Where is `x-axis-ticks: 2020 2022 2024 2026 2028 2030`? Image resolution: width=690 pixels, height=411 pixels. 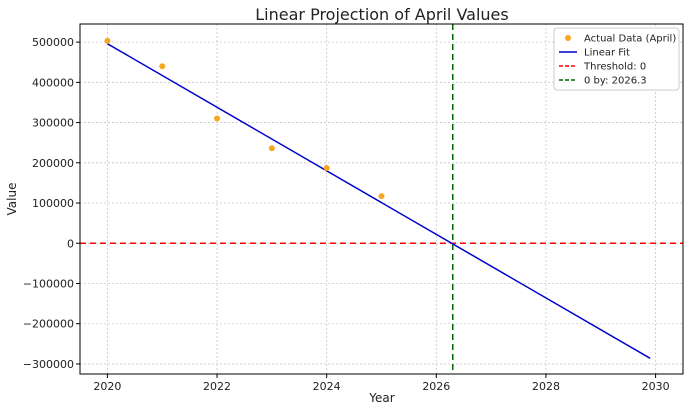 x-axis-ticks: 2020 2022 2024 2026 2028 2030 is located at coordinates (381, 383).